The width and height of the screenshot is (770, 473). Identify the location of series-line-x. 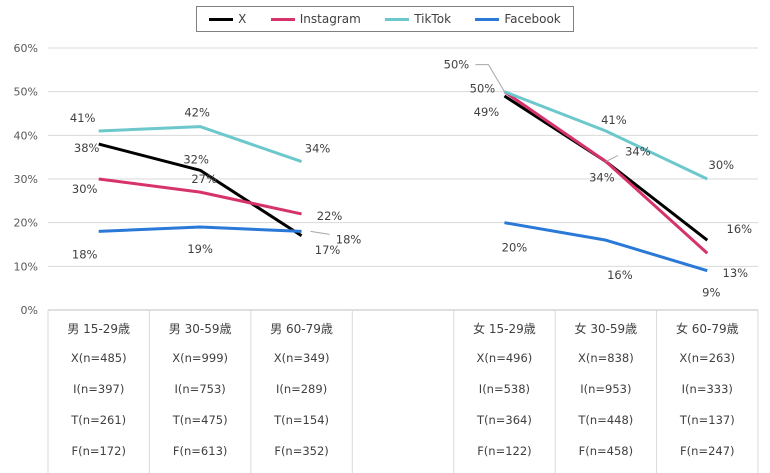
(200, 190).